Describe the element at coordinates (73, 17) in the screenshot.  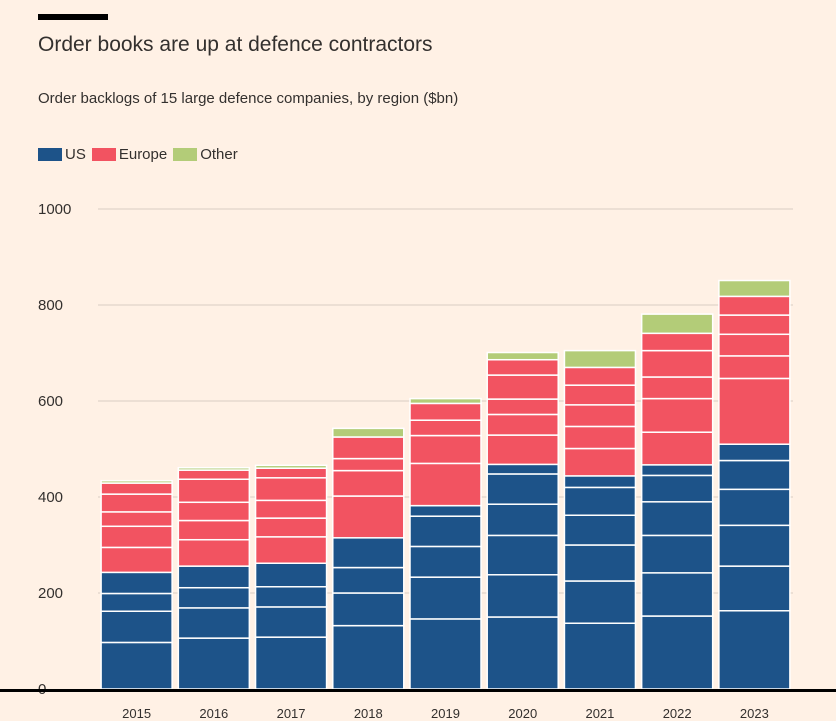
I see `title-accent-bar` at that location.